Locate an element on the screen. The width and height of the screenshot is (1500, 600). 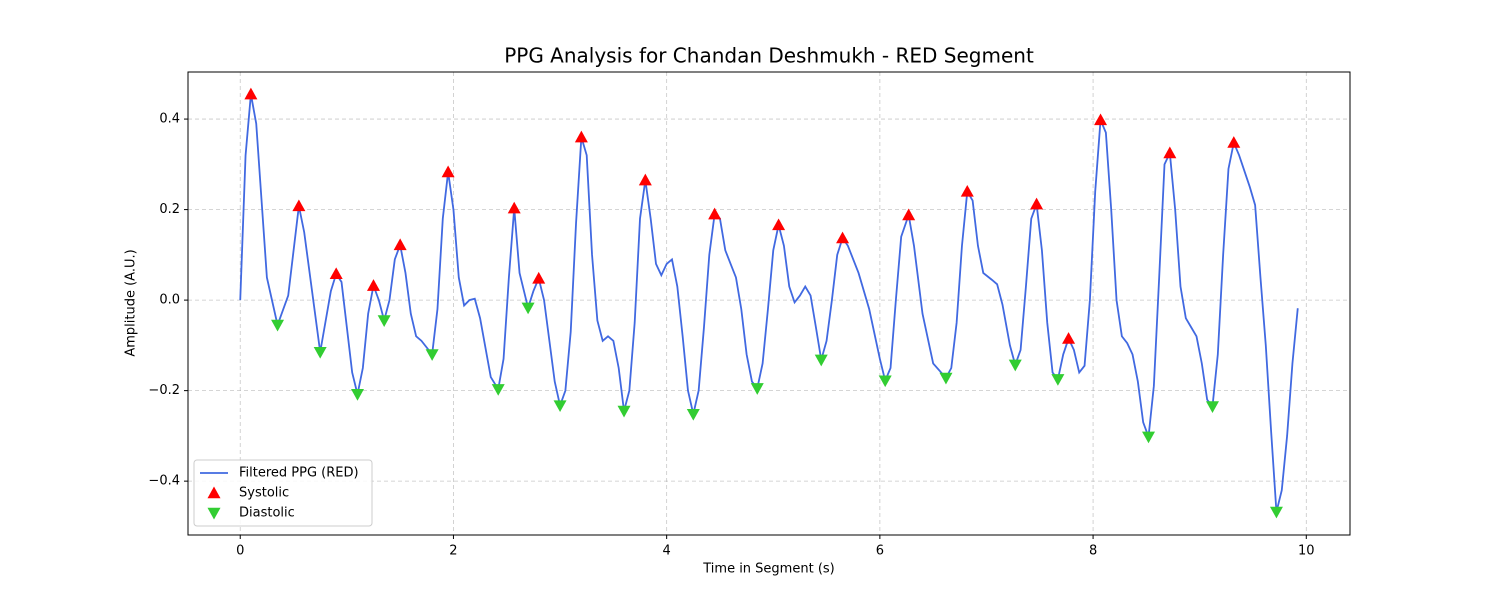
x-tick-label: 8 is located at coordinates (1093, 551).